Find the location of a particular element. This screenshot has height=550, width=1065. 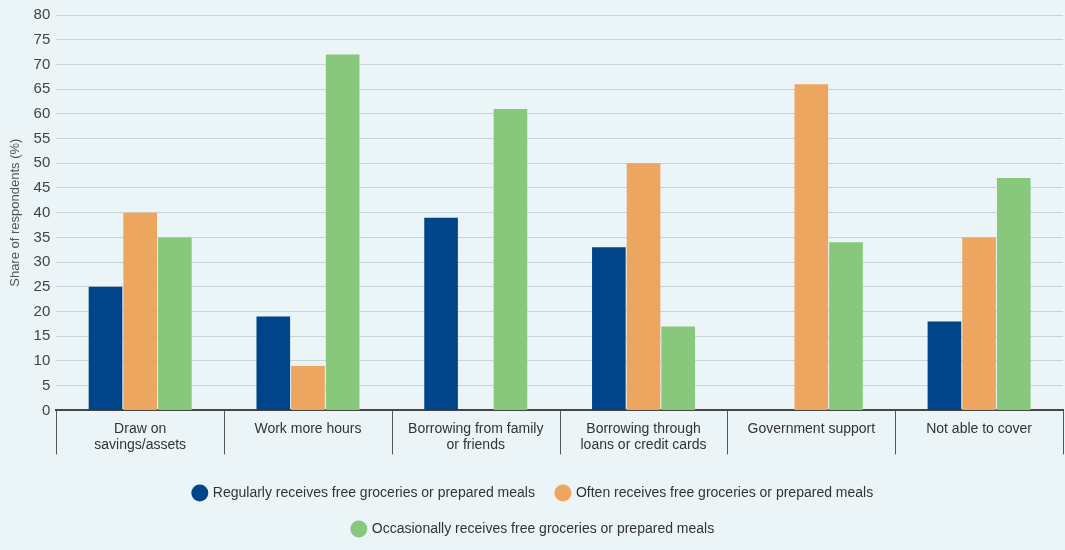

x-tick-label: Work more hours is located at coordinates (308, 427).